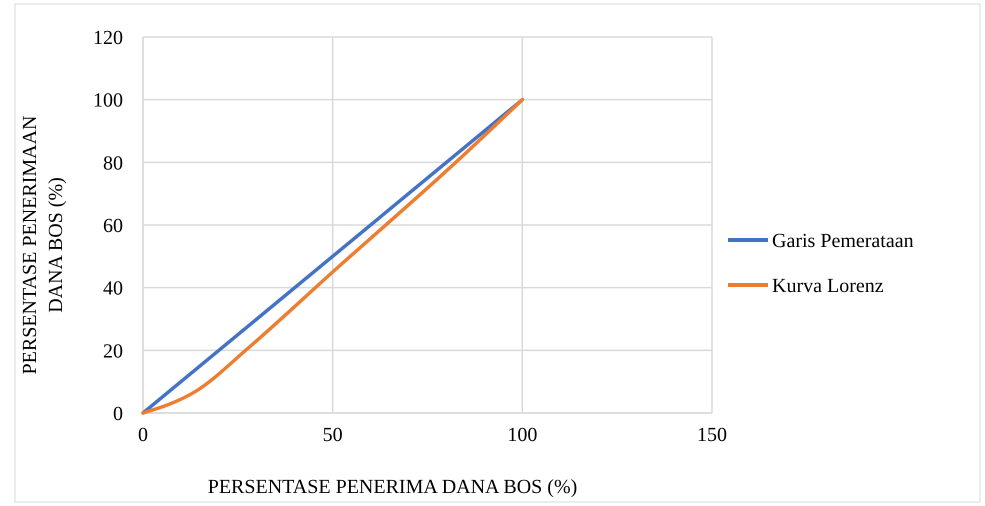 This screenshot has width=985, height=506. I want to click on y-tick-label: 80, so click(113, 163).